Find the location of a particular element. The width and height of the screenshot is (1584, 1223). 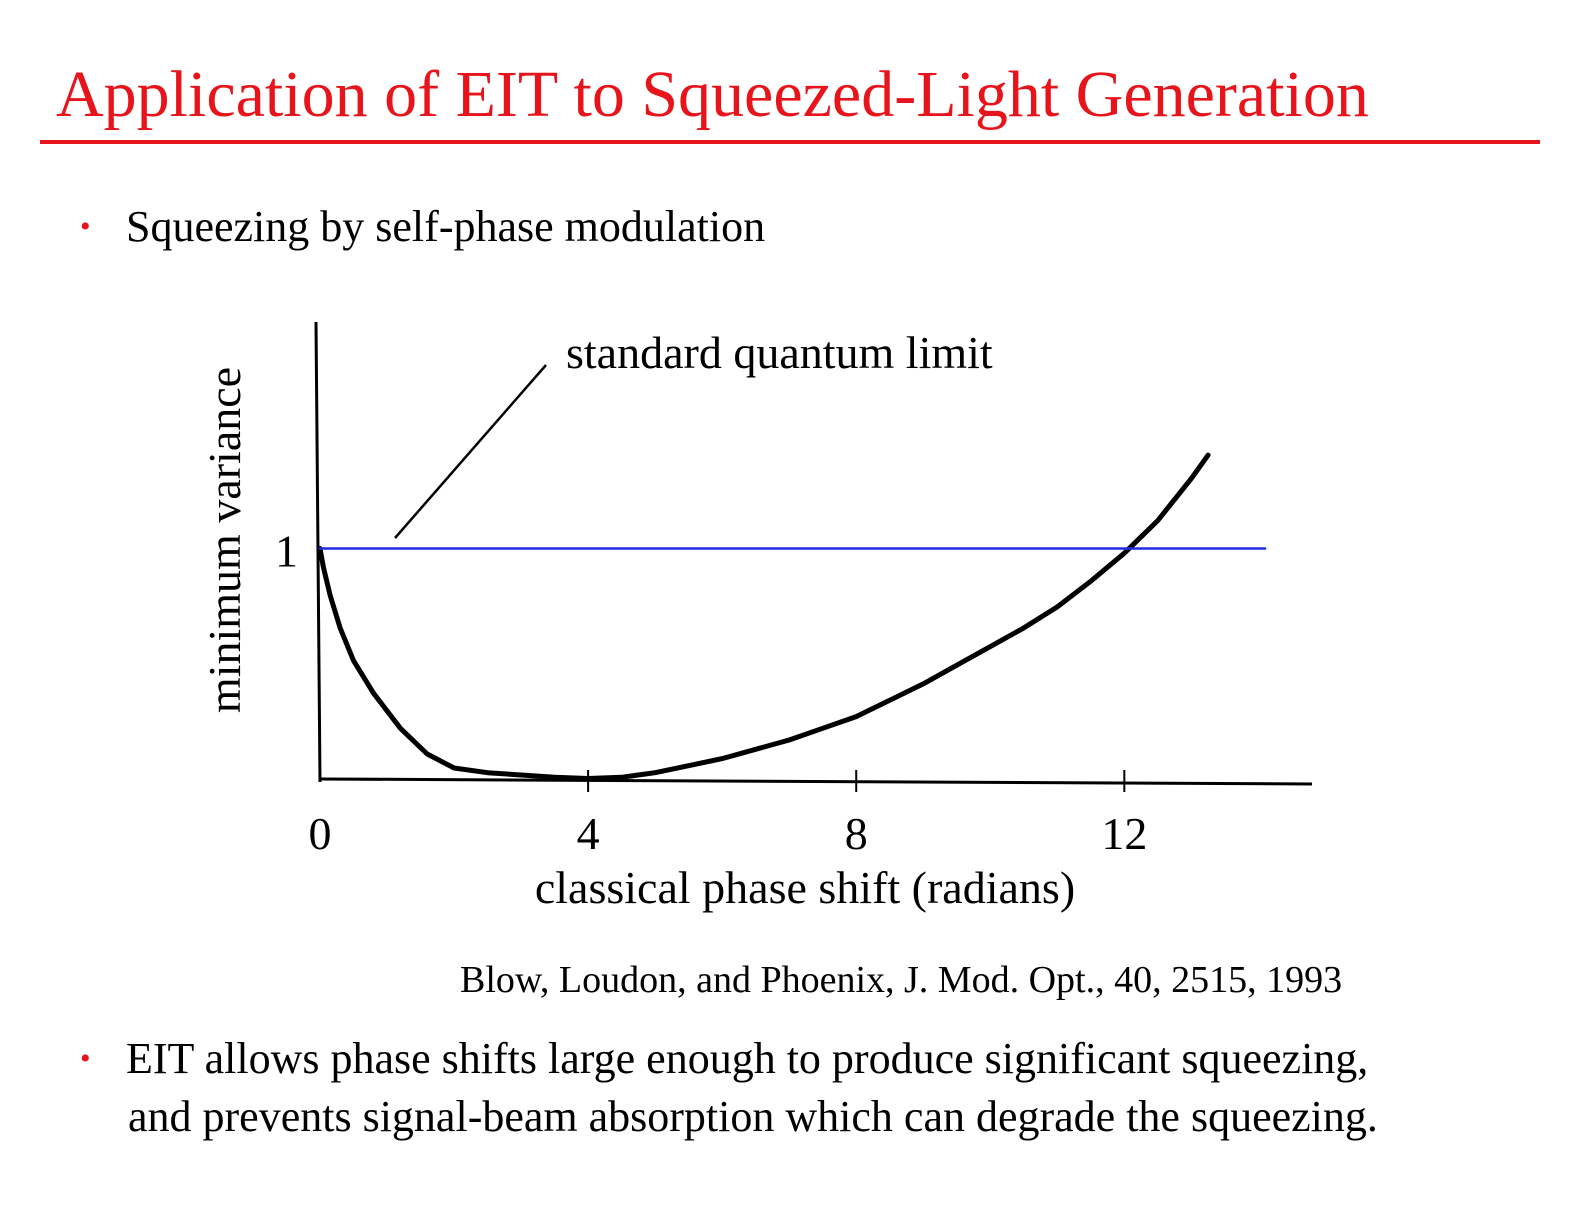

y-axis is located at coordinates (318, 552).